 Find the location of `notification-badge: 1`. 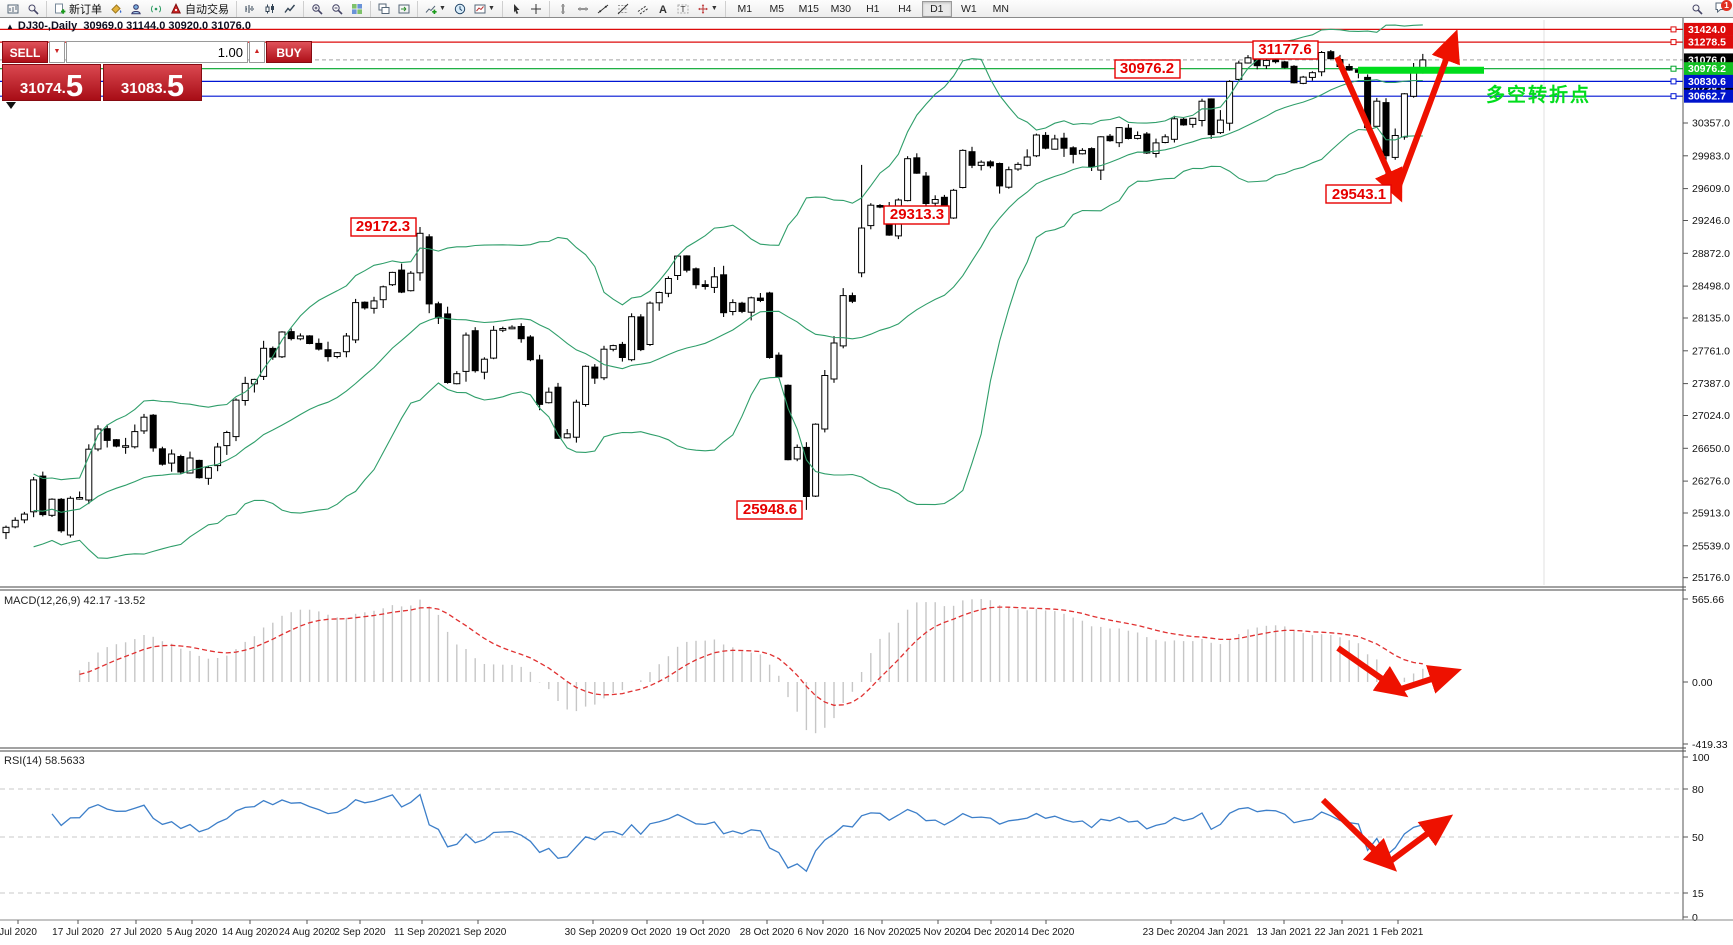

notification-badge: 1 is located at coordinates (1726, 5).